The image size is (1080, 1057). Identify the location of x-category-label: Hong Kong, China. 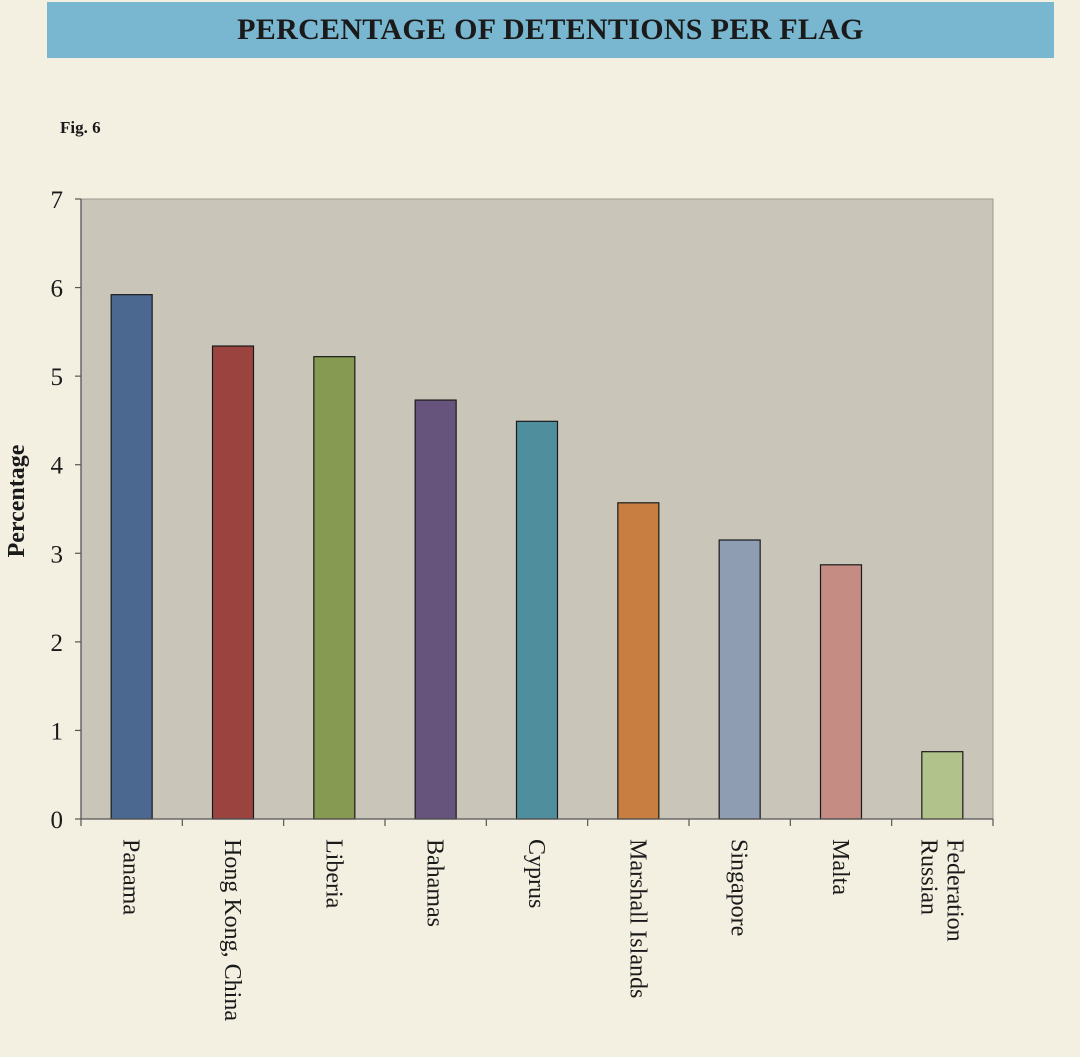
(232, 930).